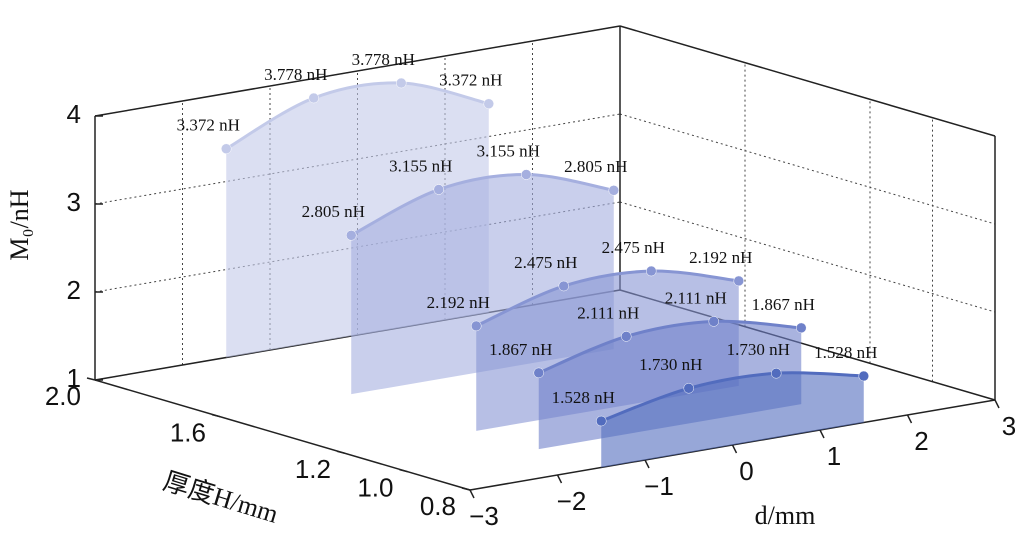  What do you see at coordinates (834, 456) in the screenshot?
I see `x-tick-label: 1` at bounding box center [834, 456].